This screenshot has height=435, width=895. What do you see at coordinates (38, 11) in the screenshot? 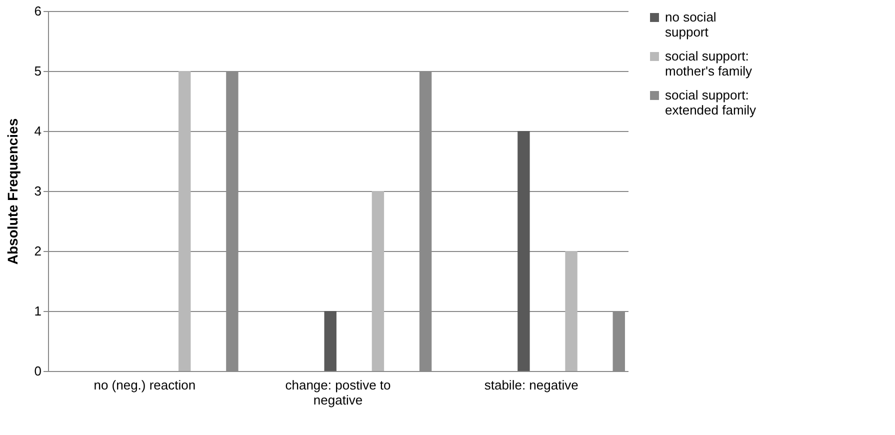
I see `y-tick-label: 6` at bounding box center [38, 11].